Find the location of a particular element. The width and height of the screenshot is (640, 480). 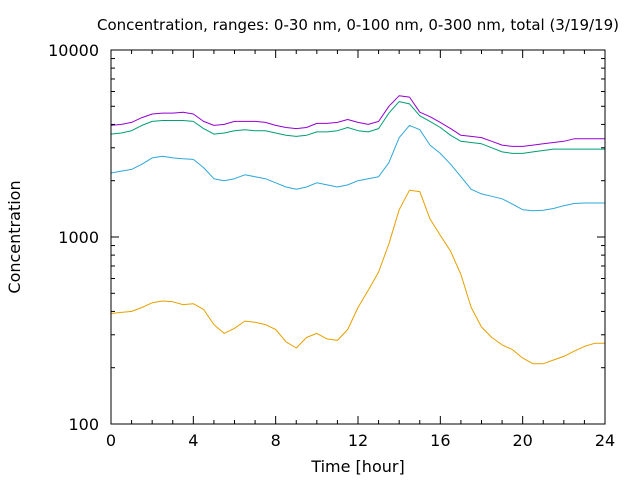

x-tick-label: 24 is located at coordinates (605, 440).